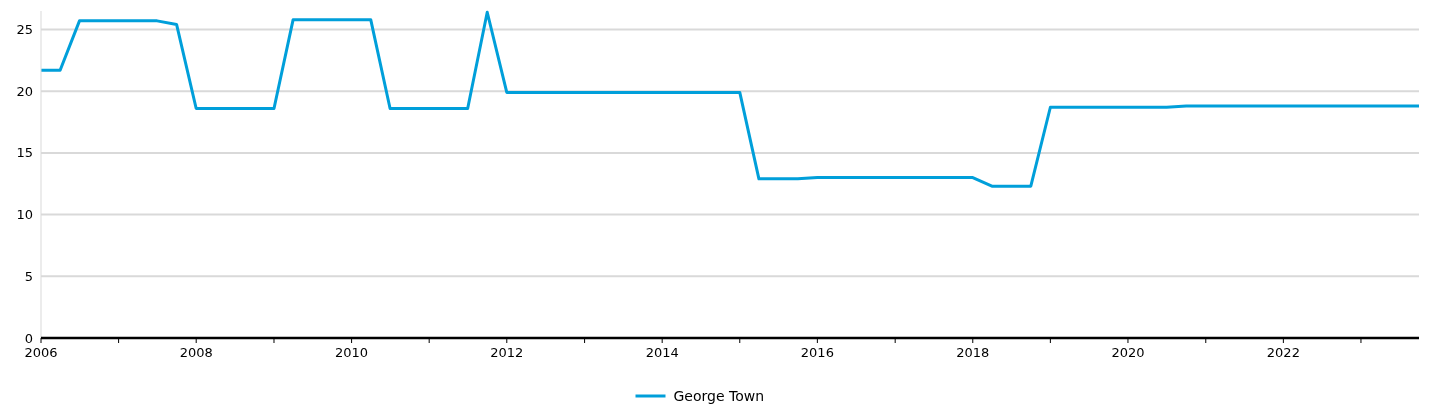 The height and width of the screenshot is (419, 1431). Describe the element at coordinates (24, 153) in the screenshot. I see `y-tick-label: 15` at that location.